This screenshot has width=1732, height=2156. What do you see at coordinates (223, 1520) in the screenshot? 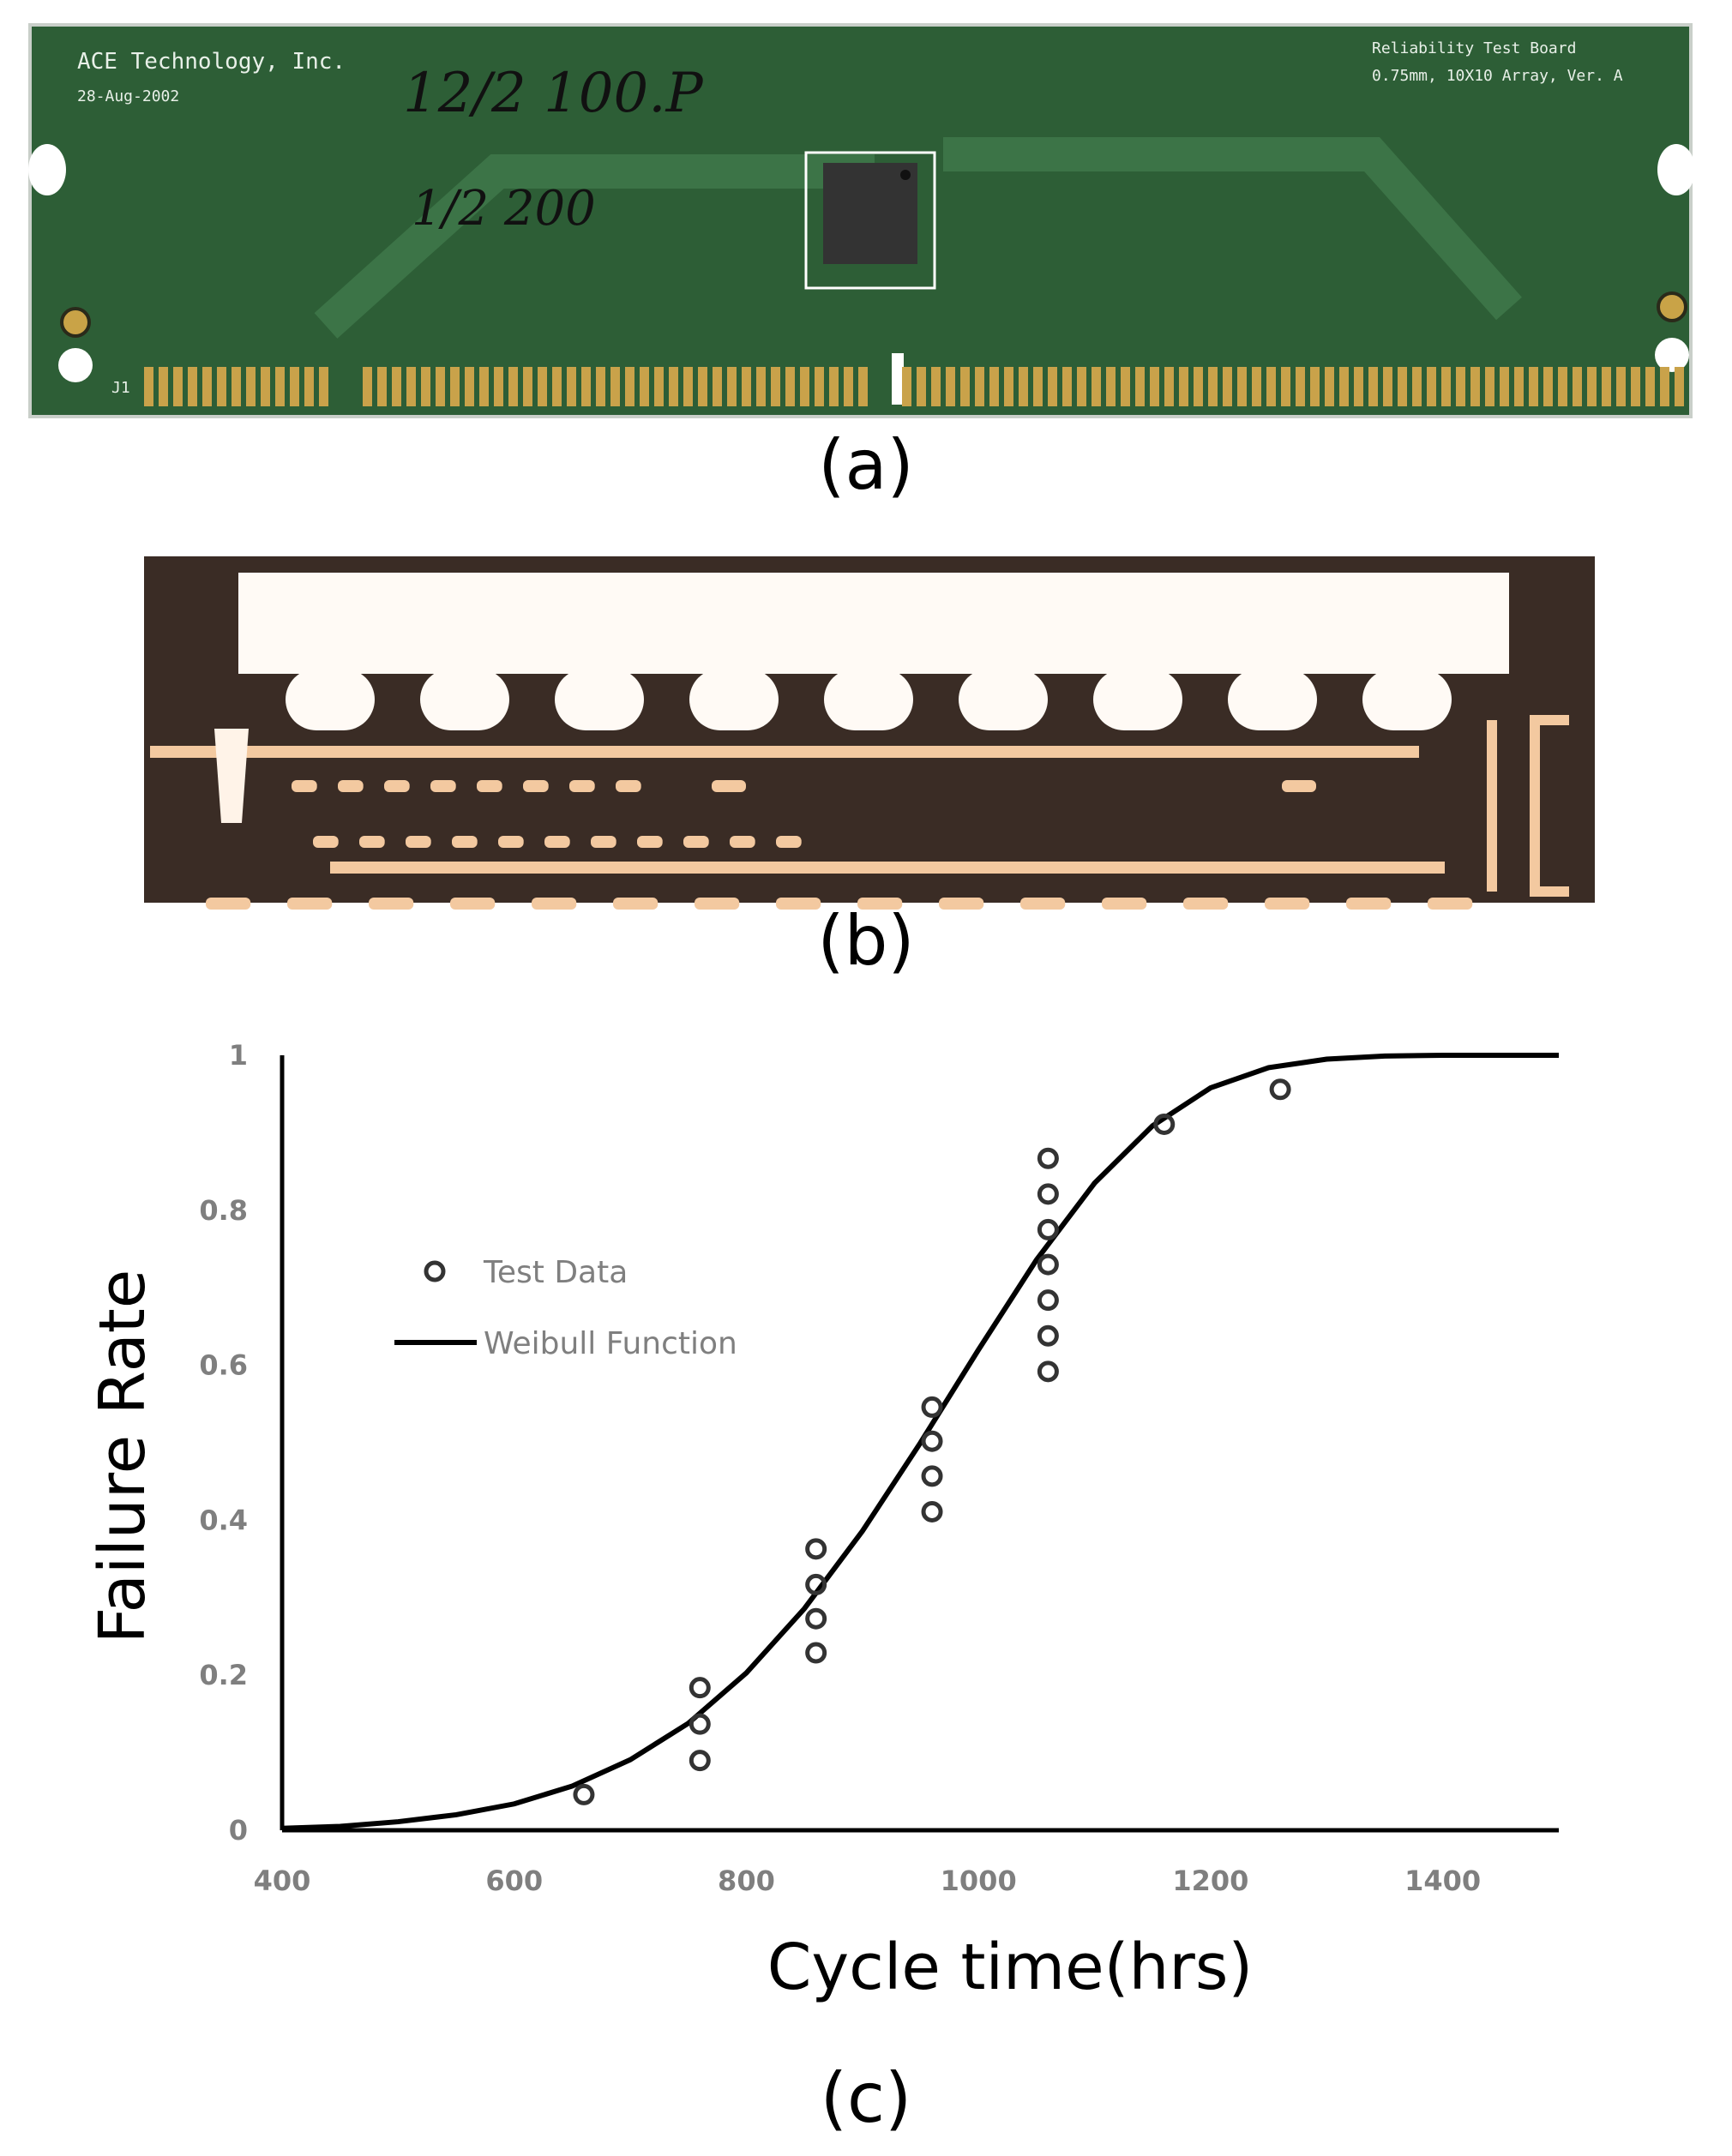
I see `y-tick-label: 0.4` at bounding box center [223, 1520].